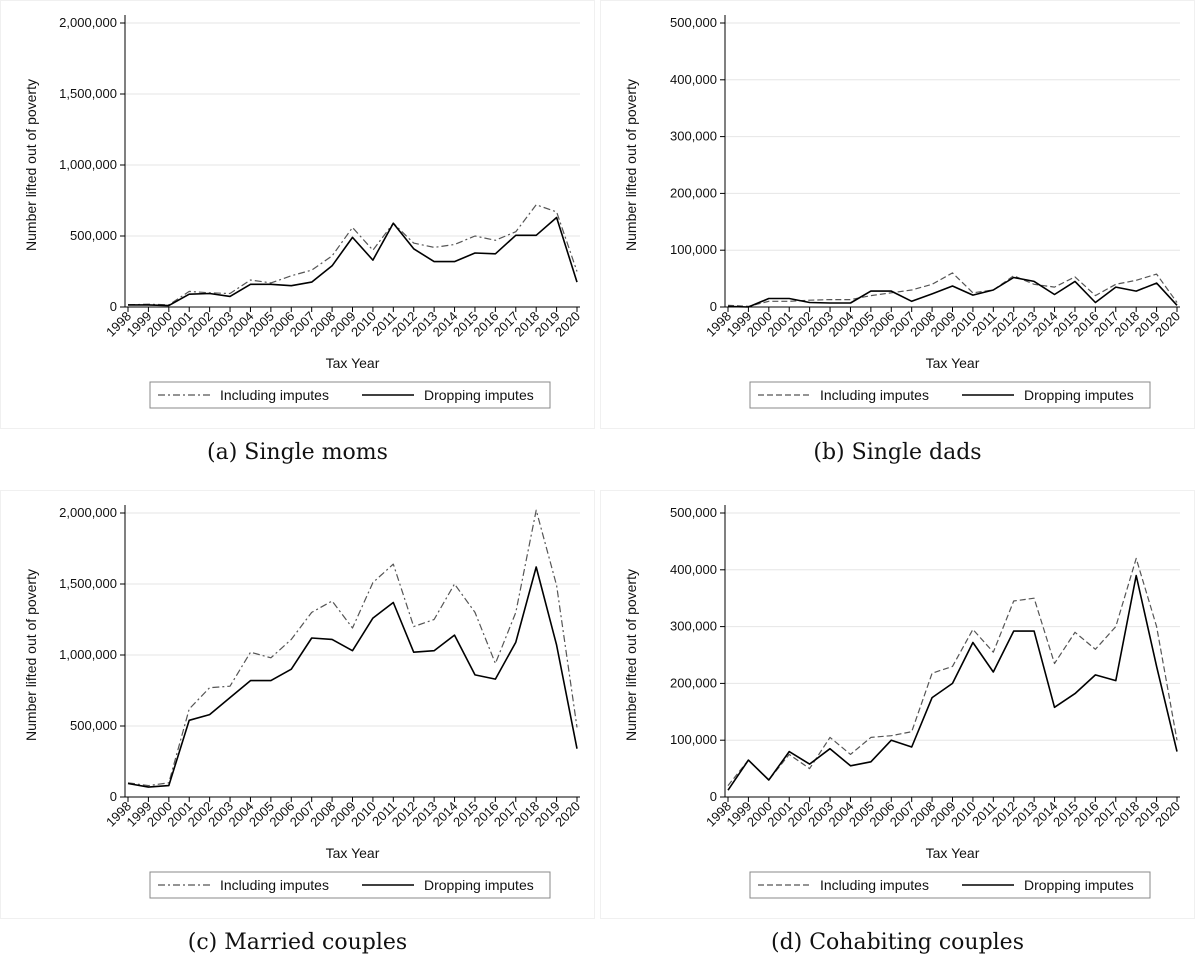 This screenshot has height=963, width=1195. What do you see at coordinates (897, 452) in the screenshot?
I see `caption: (b) Single dads` at bounding box center [897, 452].